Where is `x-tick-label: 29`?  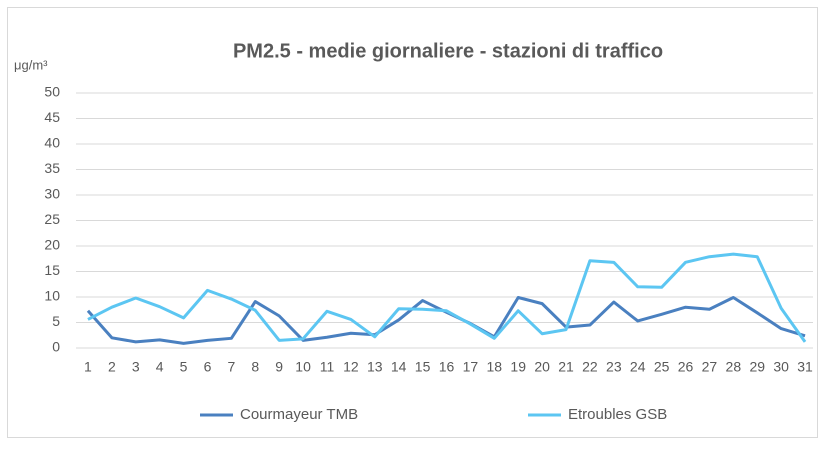
x-tick-label: 29 is located at coordinates (757, 367).